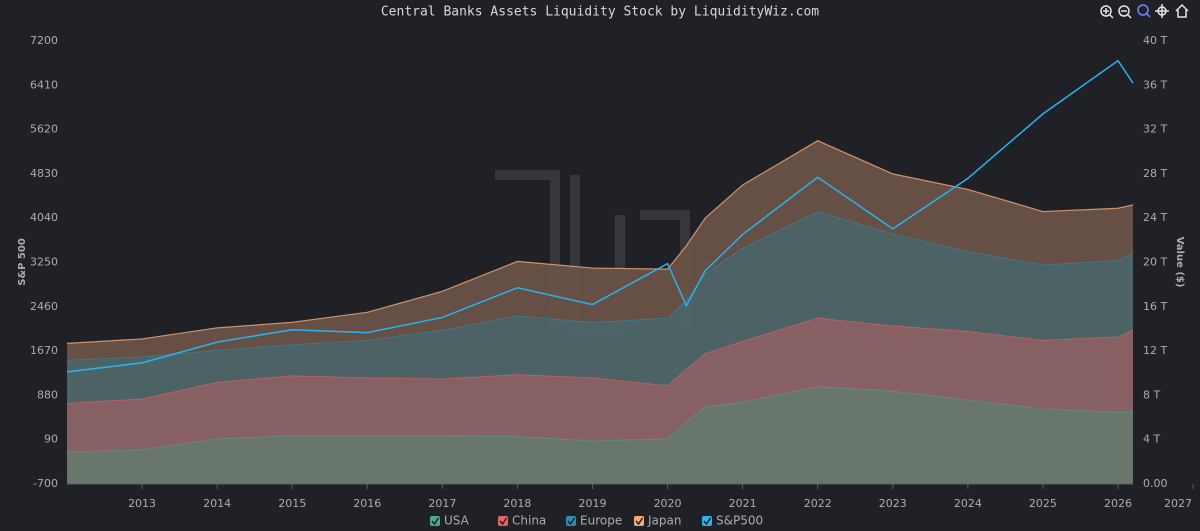  Describe the element at coordinates (1182, 10) in the screenshot. I see `reset-button` at that location.